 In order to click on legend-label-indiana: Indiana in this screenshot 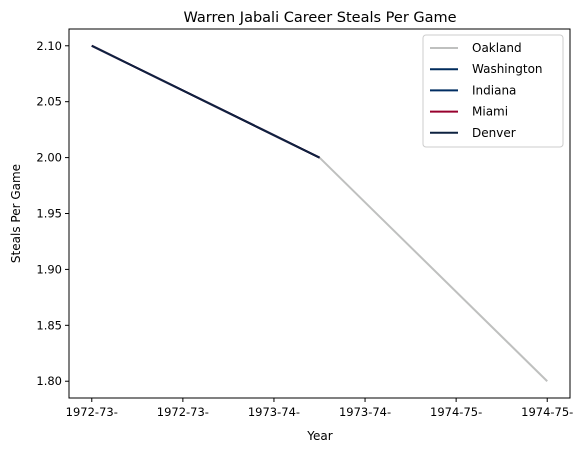, I will do `click(494, 90)`.